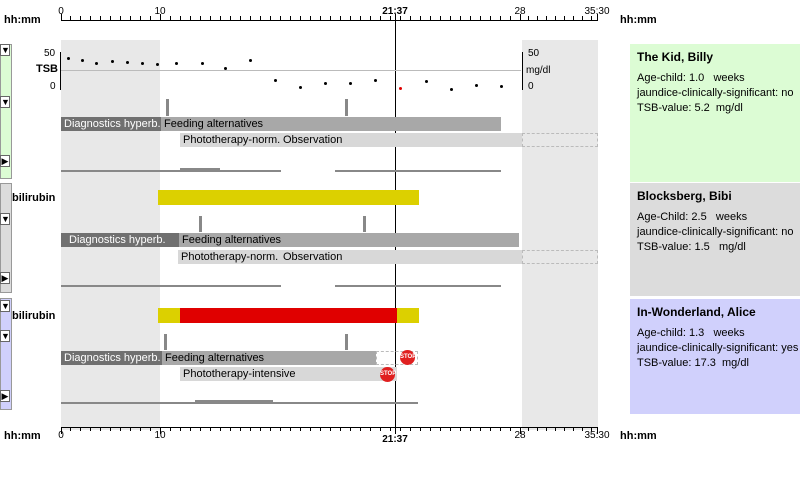 Image resolution: width=800 pixels, height=500 pixels. Describe the element at coordinates (397, 358) in the screenshot. I see `bar-feeding-planned` at that location.